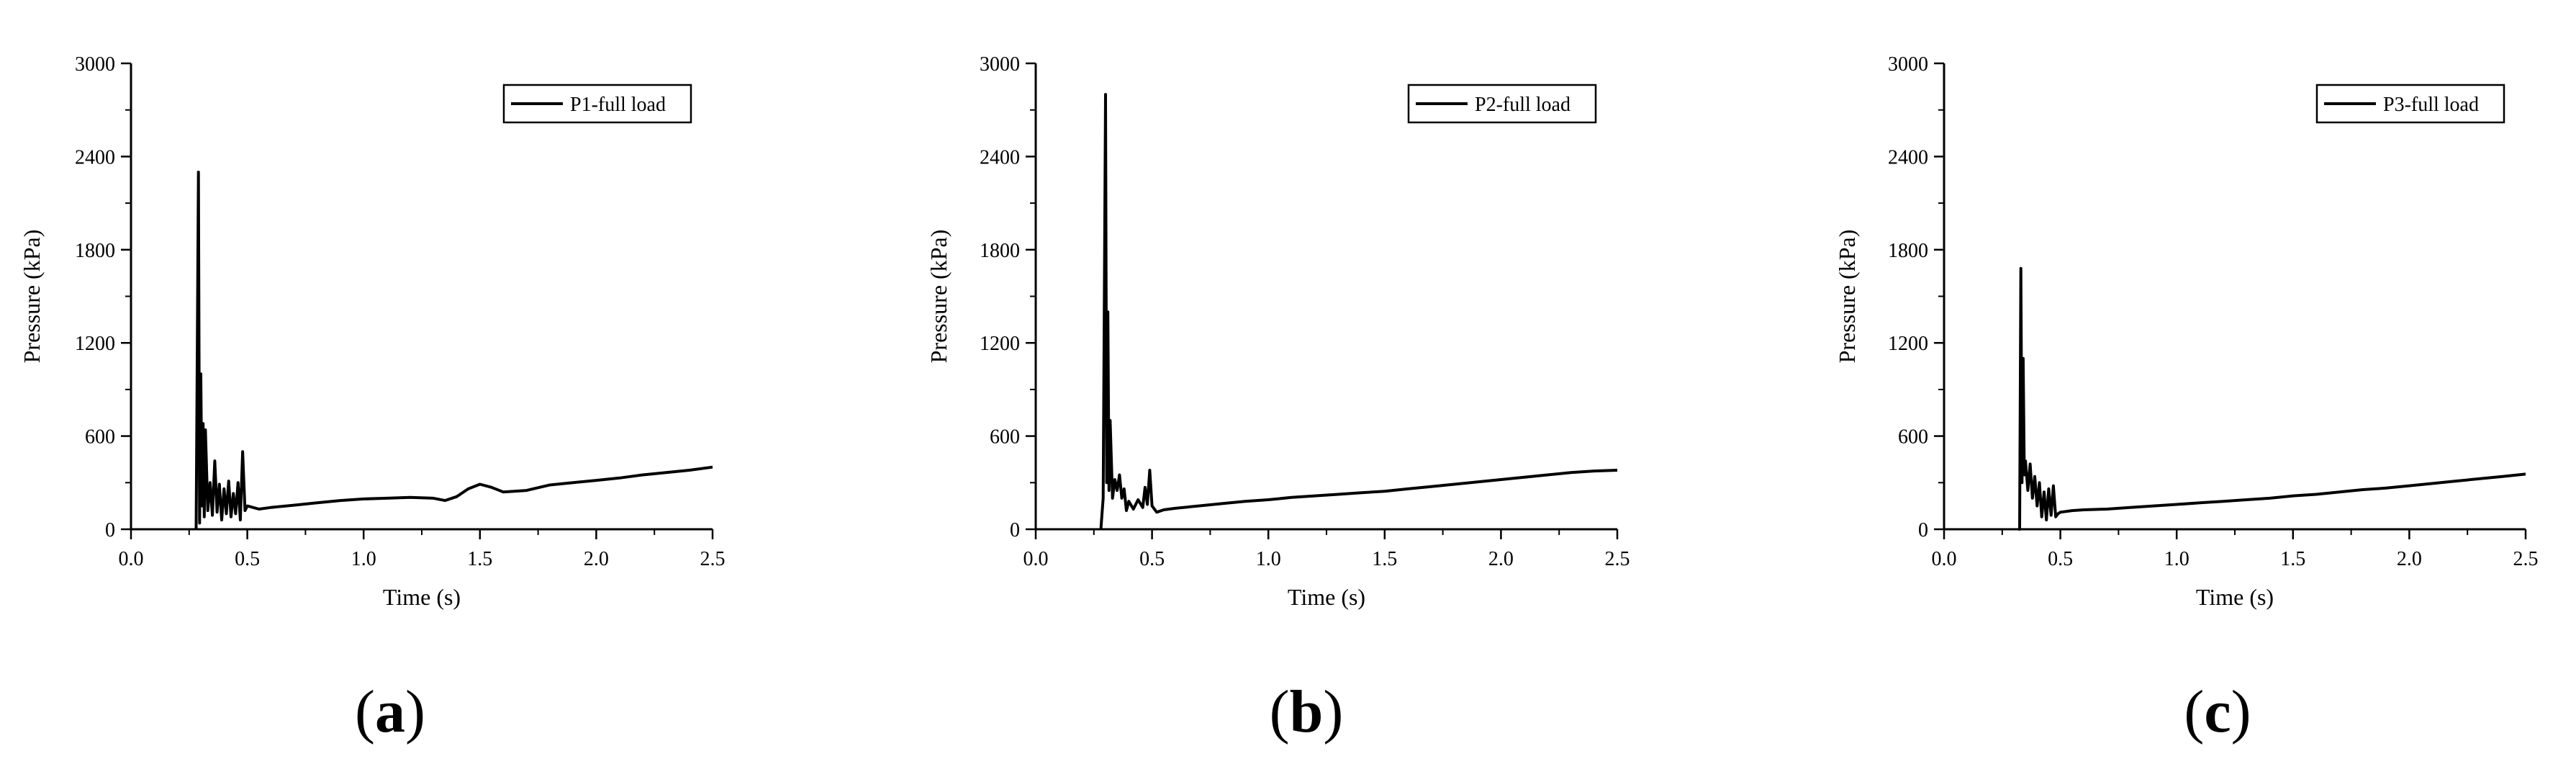  Describe the element at coordinates (1908, 251) in the screenshot. I see `chart-3-y-tick-label: 1800` at that location.